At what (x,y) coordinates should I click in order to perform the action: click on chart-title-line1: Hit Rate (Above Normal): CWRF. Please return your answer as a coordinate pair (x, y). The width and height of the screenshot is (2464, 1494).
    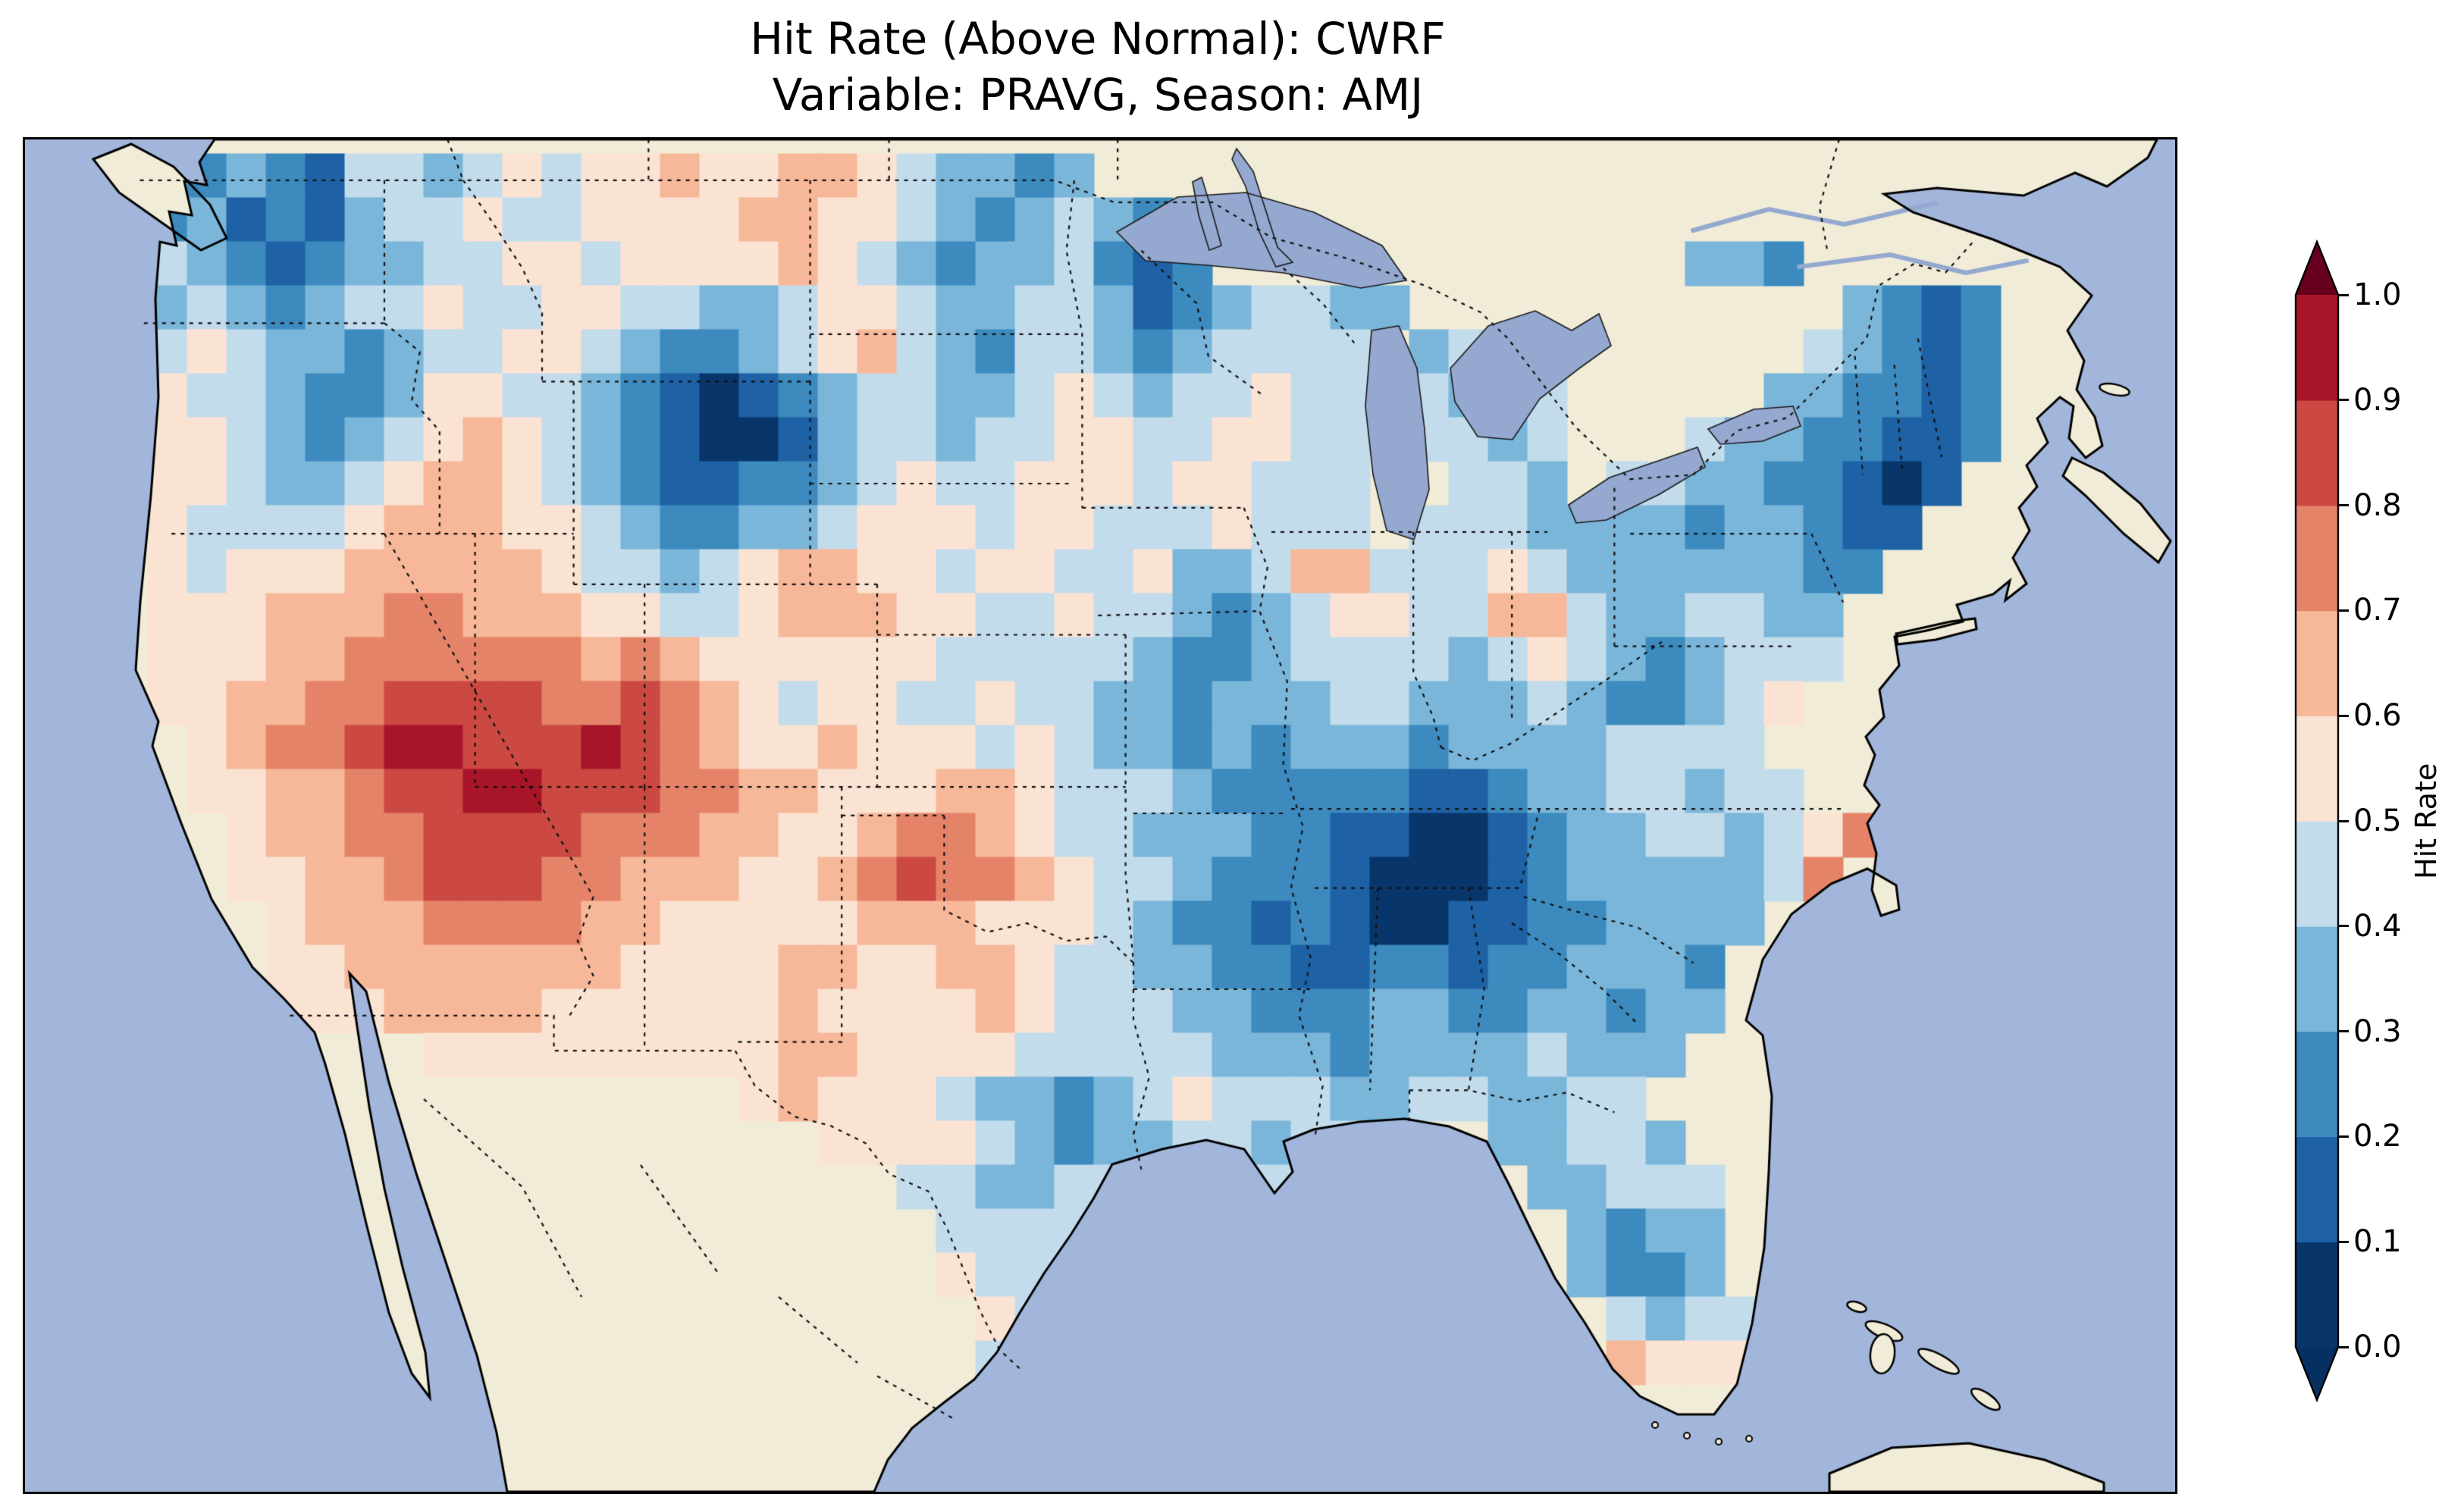
    Looking at the image, I should click on (1098, 38).